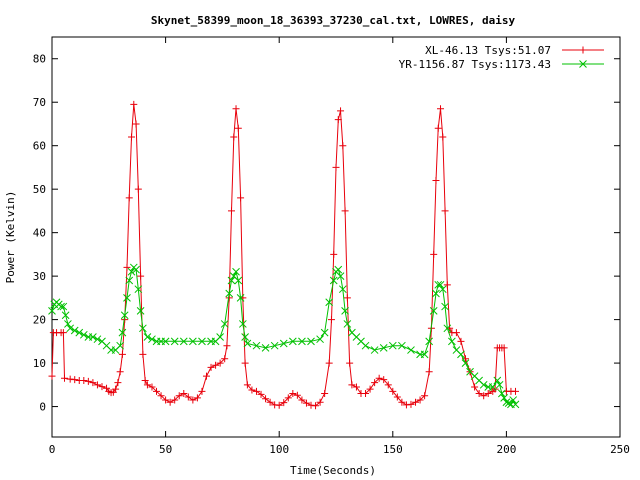 This screenshot has height=480, width=640. What do you see at coordinates (393, 449) in the screenshot?
I see `x-tick-label: 150` at bounding box center [393, 449].